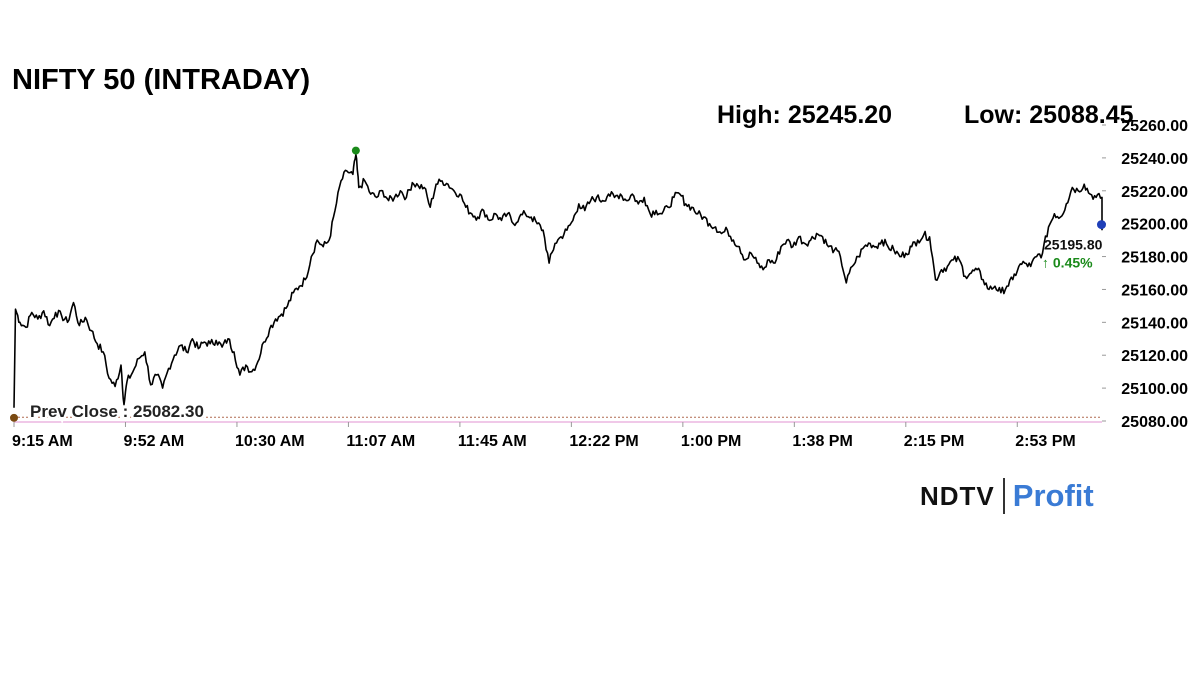 This screenshot has height=675, width=1200. What do you see at coordinates (380, 441) in the screenshot?
I see `x-tick-label: 11:07 AM` at bounding box center [380, 441].